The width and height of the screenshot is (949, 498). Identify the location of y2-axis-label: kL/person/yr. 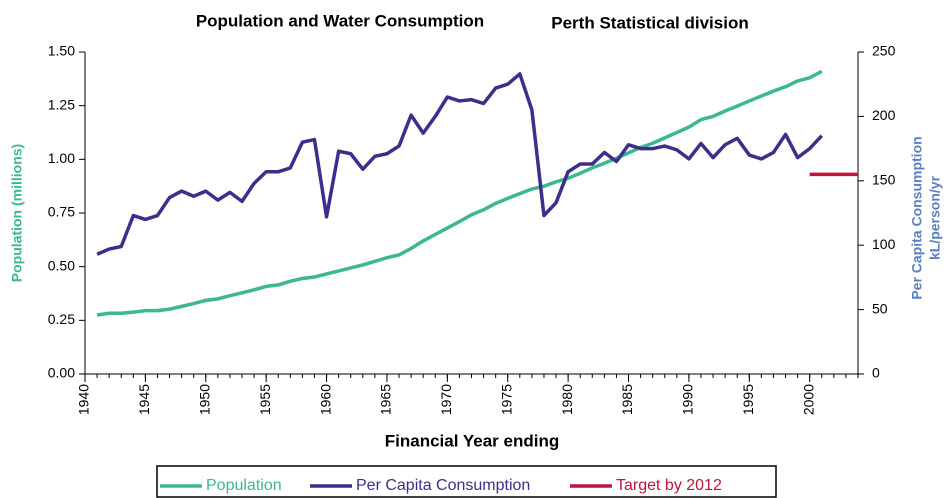
(935, 217).